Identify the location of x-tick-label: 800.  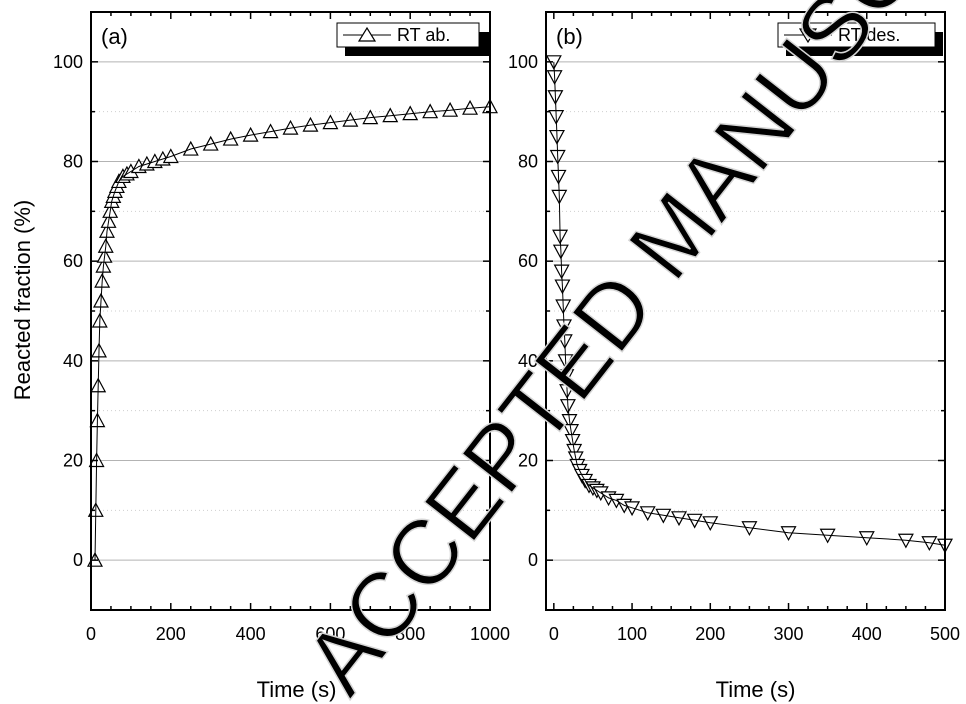
(410, 634).